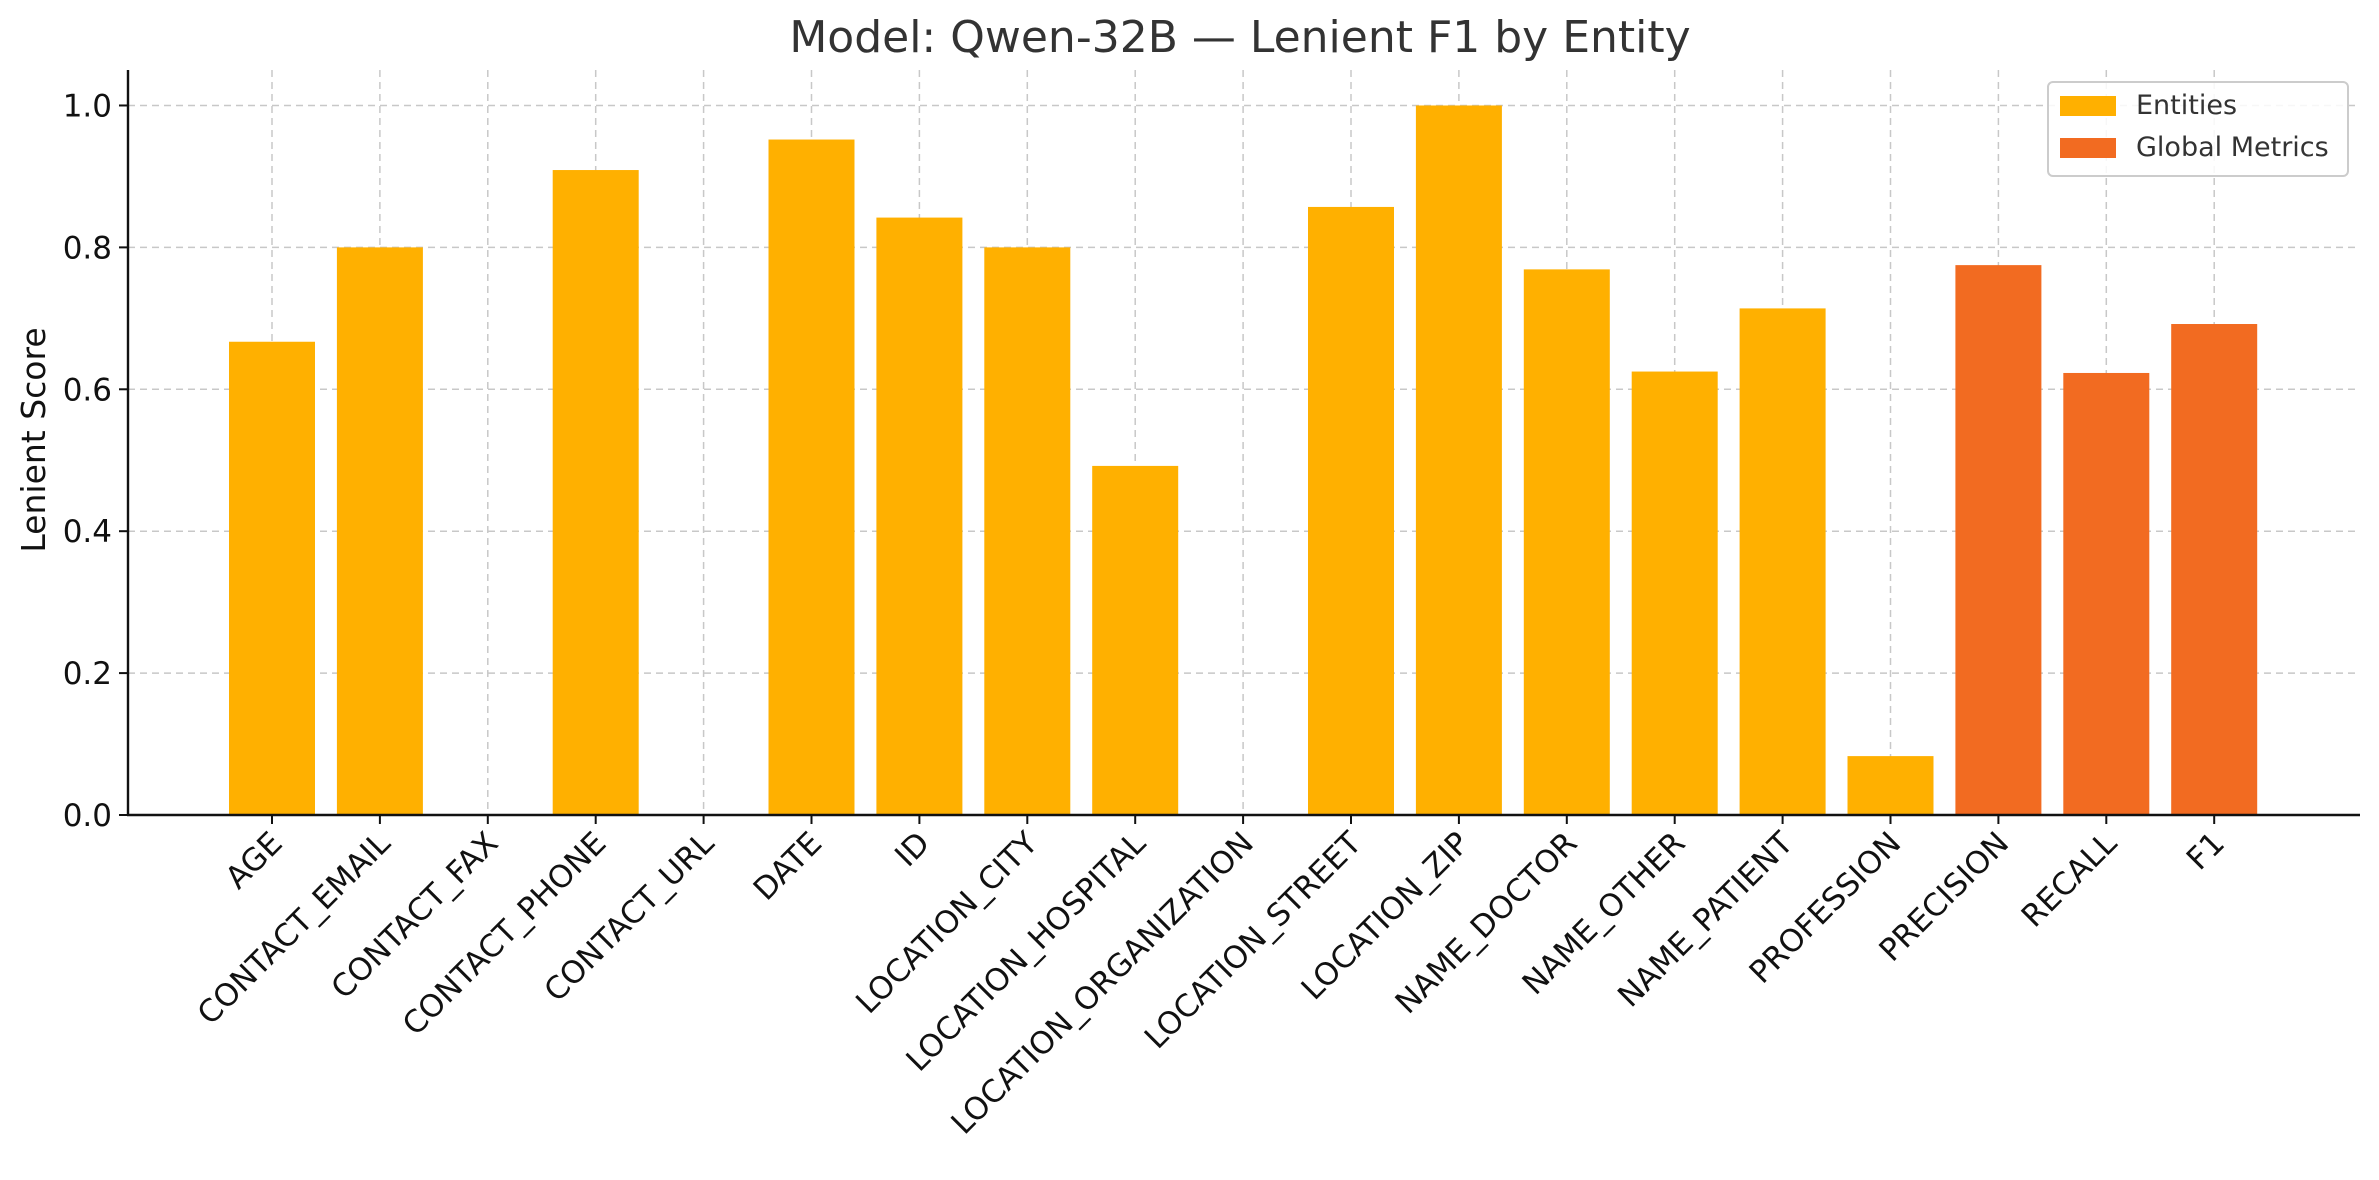 The height and width of the screenshot is (1180, 2379). Describe the element at coordinates (2106, 593) in the screenshot. I see `bar-recall` at that location.